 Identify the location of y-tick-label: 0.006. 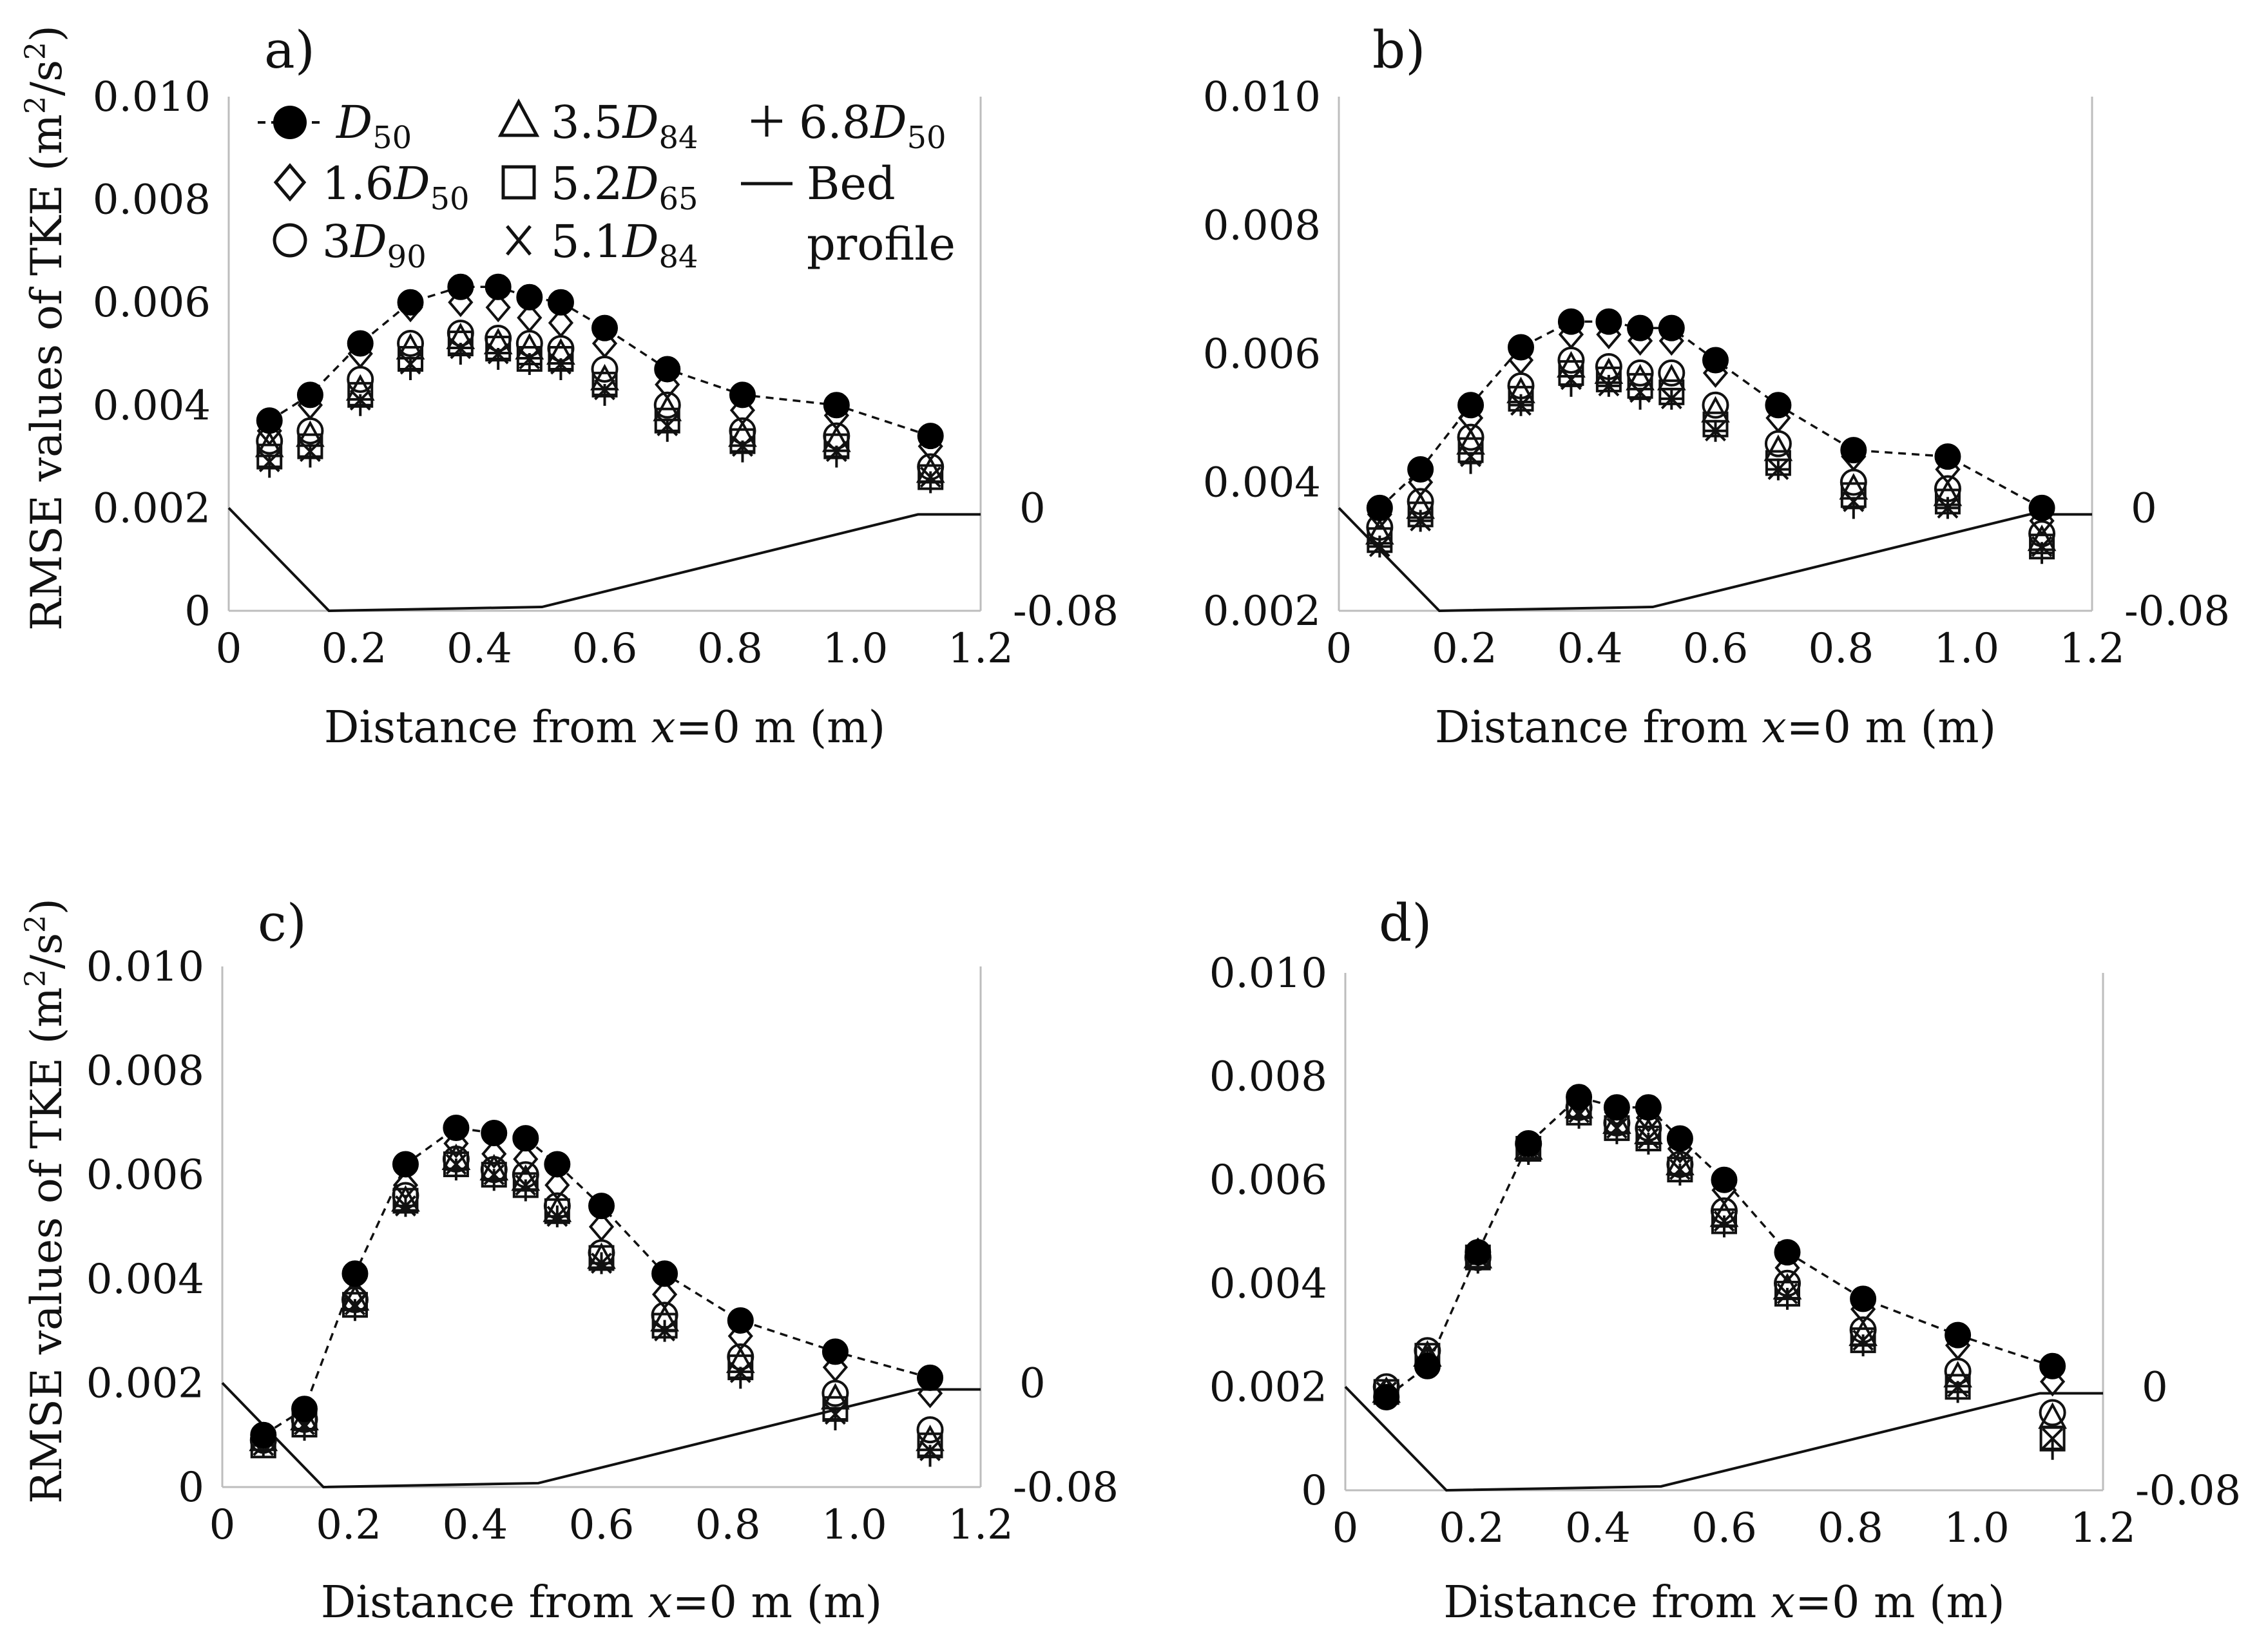
(145, 1175).